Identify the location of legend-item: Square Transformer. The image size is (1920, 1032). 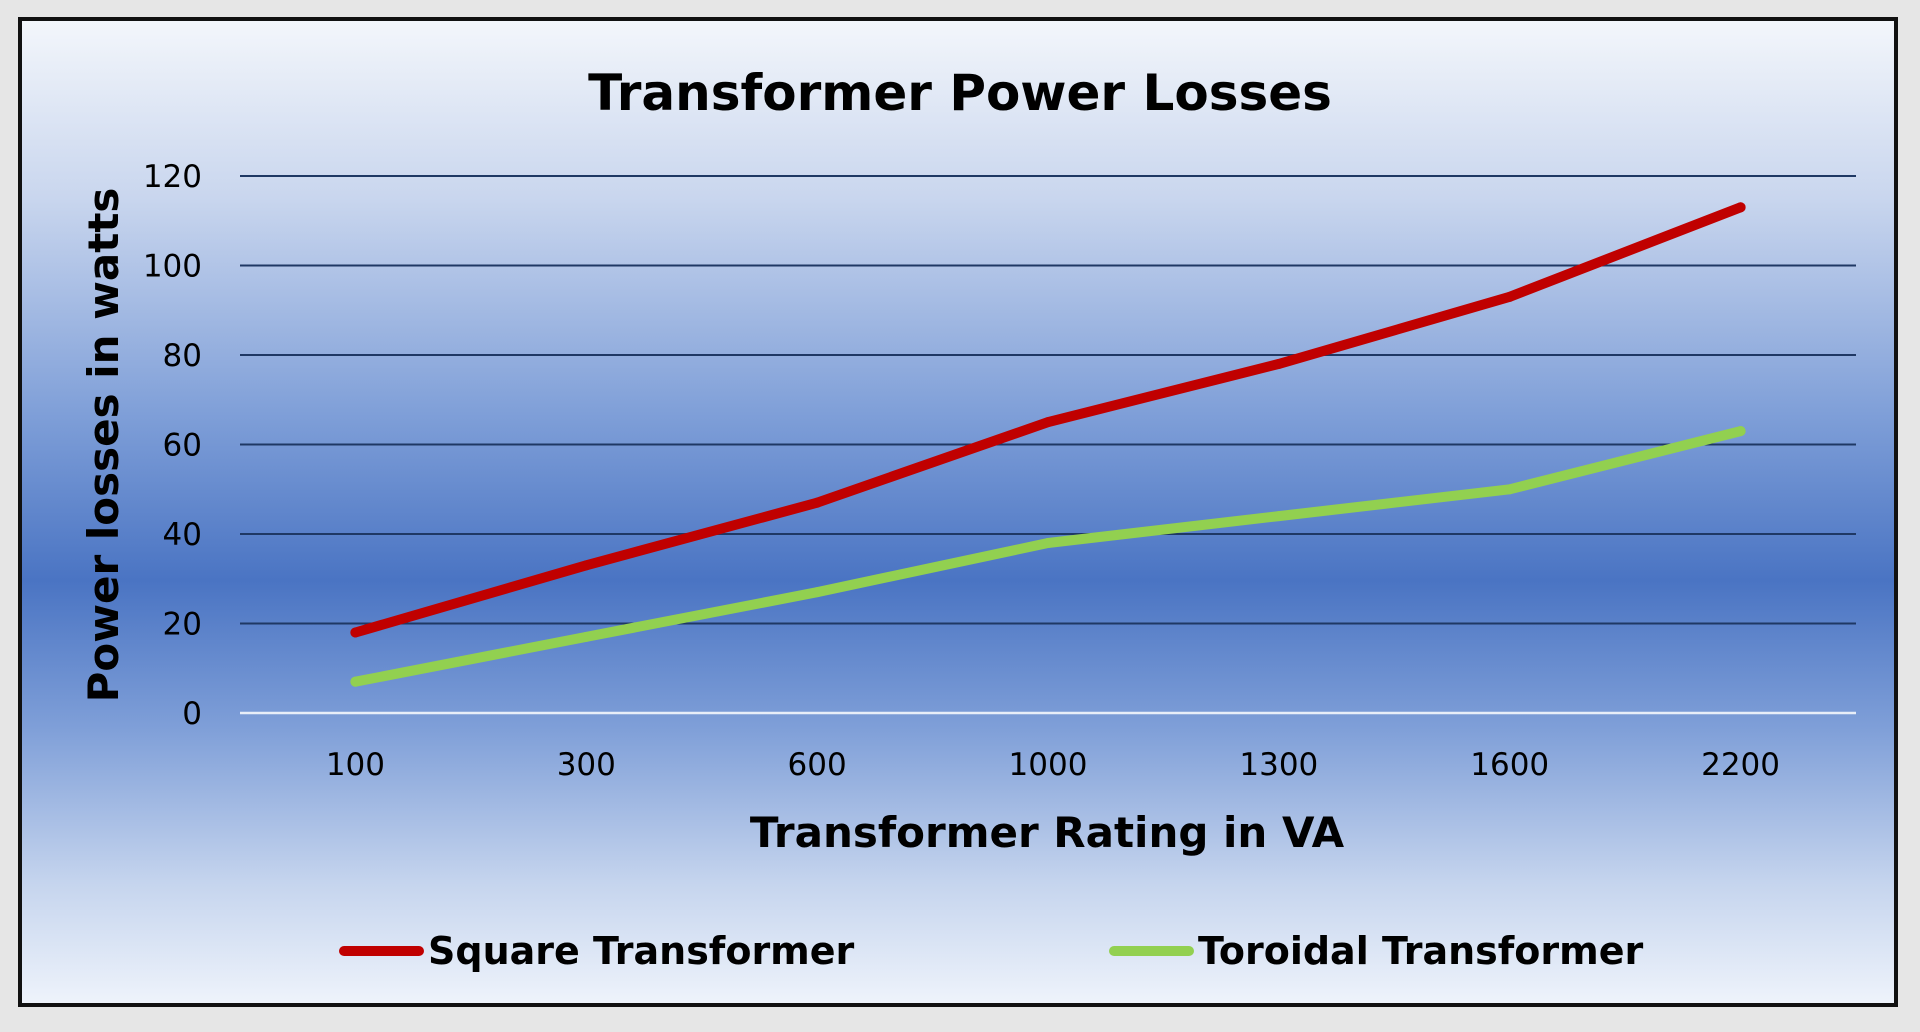
(597, 951).